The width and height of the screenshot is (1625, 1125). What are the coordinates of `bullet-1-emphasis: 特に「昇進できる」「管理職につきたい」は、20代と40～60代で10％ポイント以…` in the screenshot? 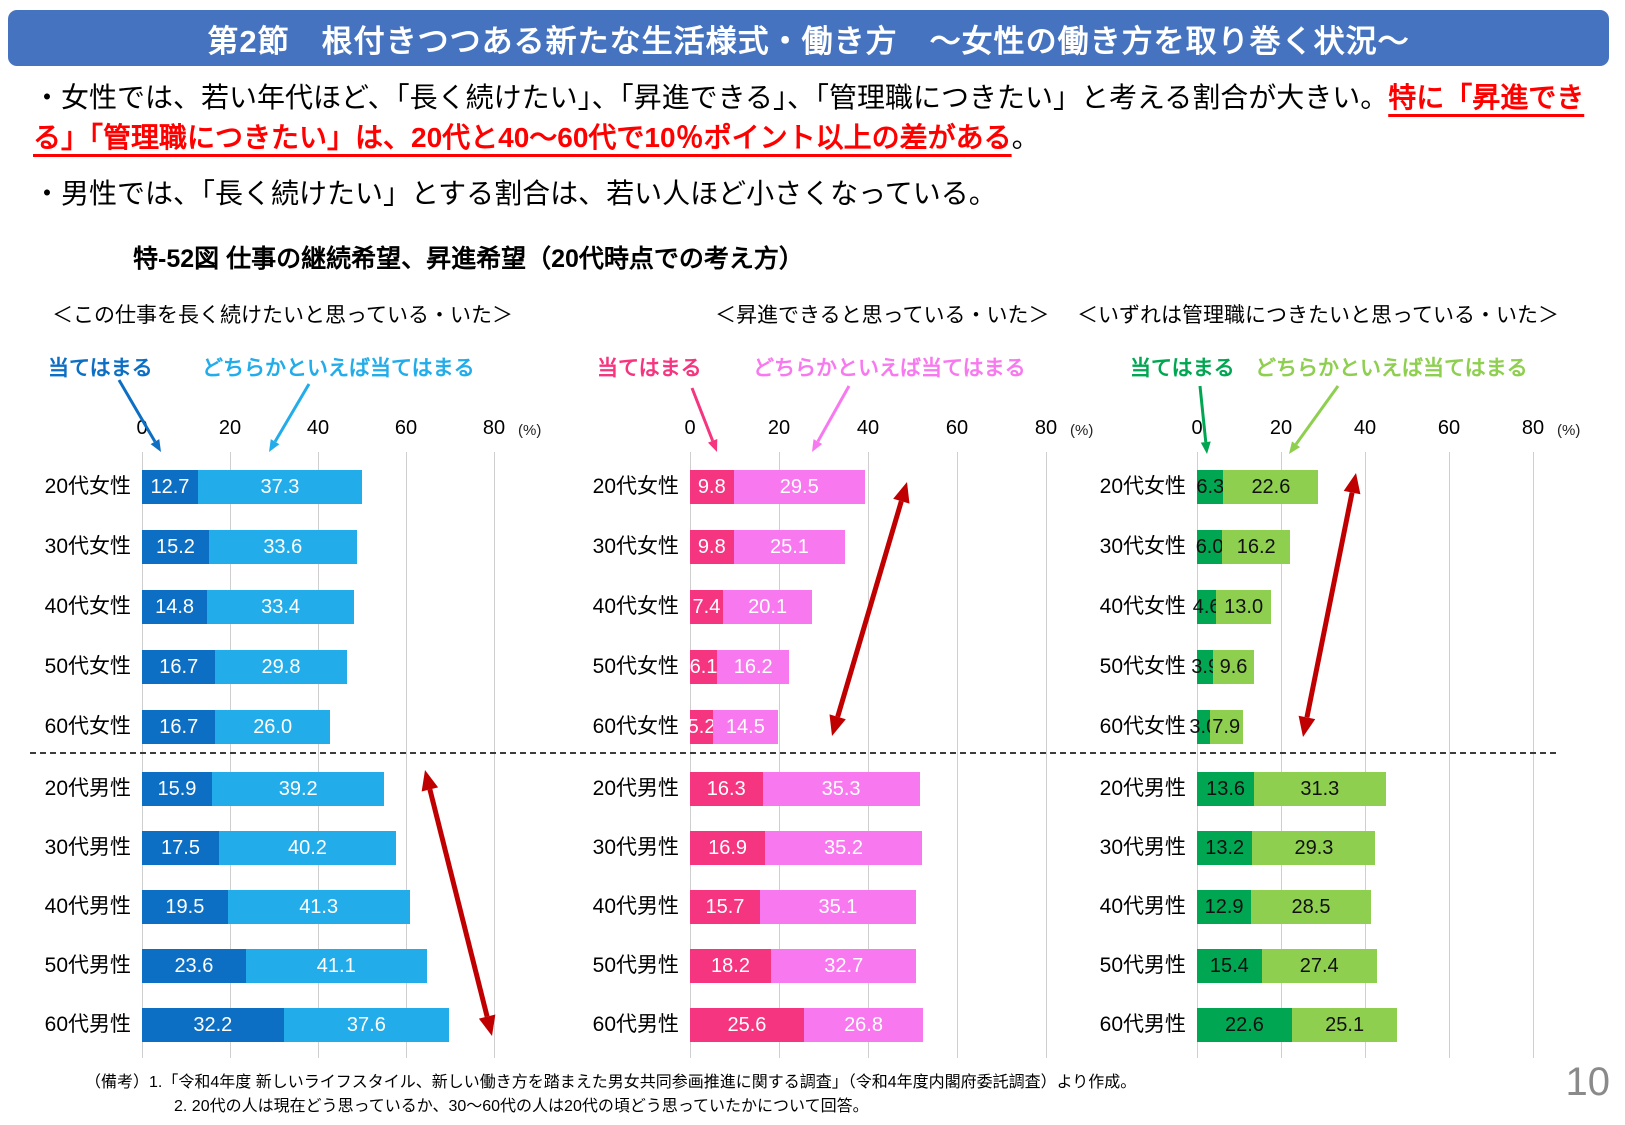 It's located at (809, 118).